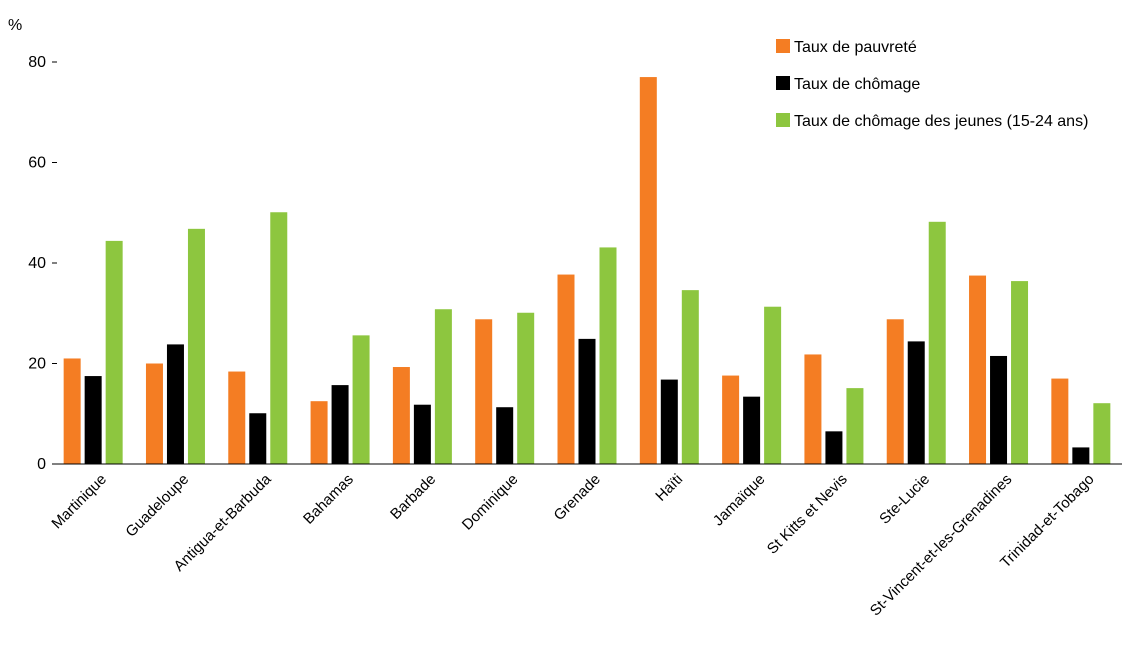 Image resolution: width=1125 pixels, height=645 pixels. Describe the element at coordinates (941, 545) in the screenshot. I see `x-tick-label: St-Vincent-et-les-Grenadines` at that location.